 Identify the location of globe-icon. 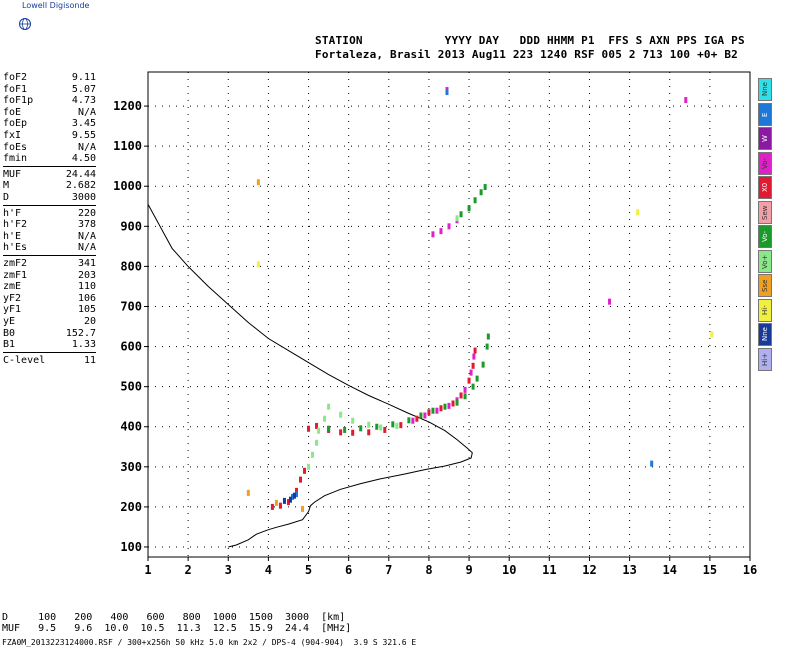
(19, 20).